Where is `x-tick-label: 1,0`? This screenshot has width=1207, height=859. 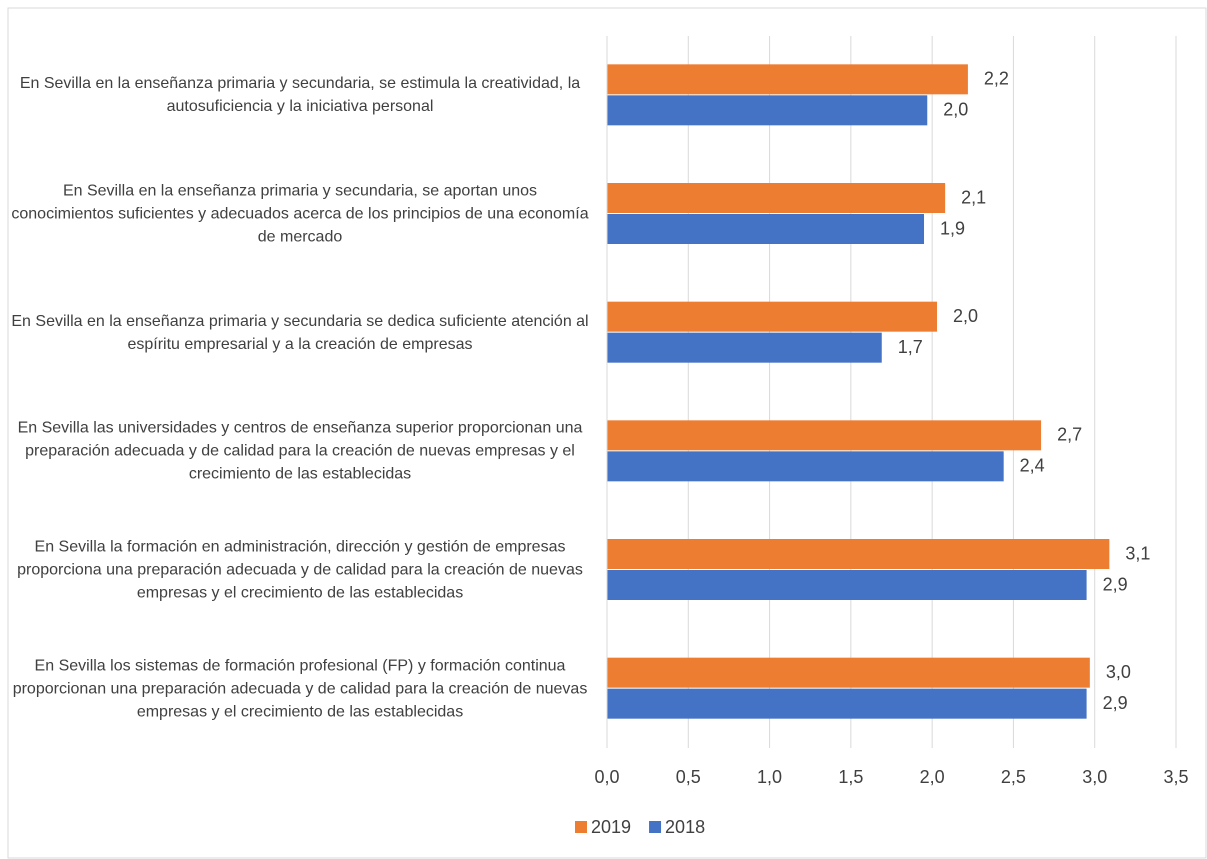
x-tick-label: 1,0 is located at coordinates (769, 777).